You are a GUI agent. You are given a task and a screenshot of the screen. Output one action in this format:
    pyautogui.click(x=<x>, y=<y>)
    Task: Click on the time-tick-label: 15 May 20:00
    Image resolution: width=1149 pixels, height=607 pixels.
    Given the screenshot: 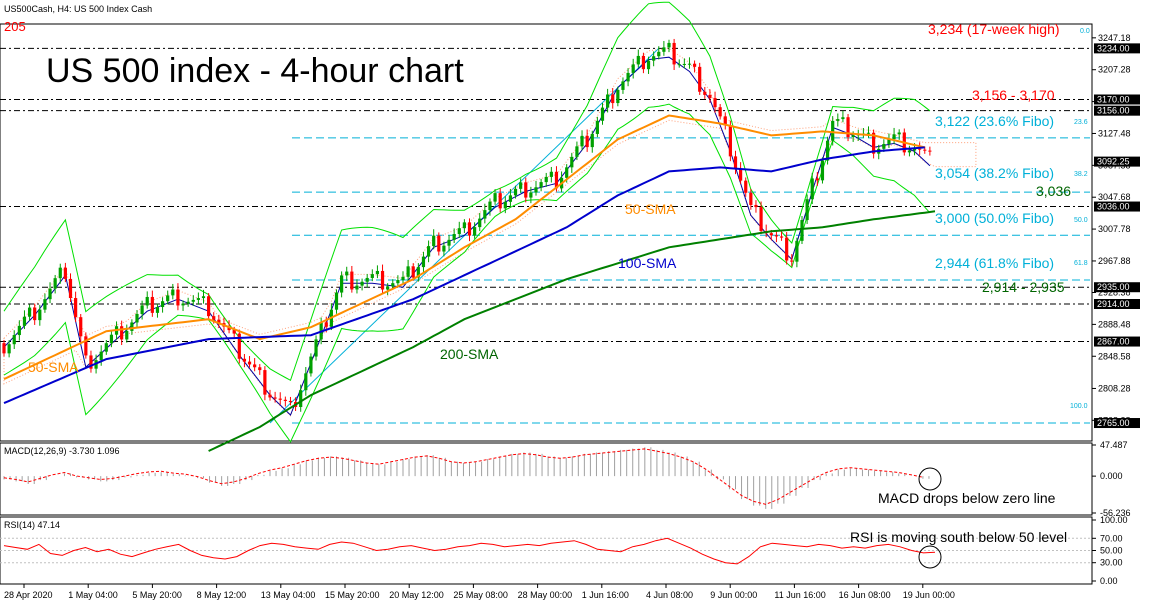 What is the action you would take?
    pyautogui.click(x=352, y=595)
    